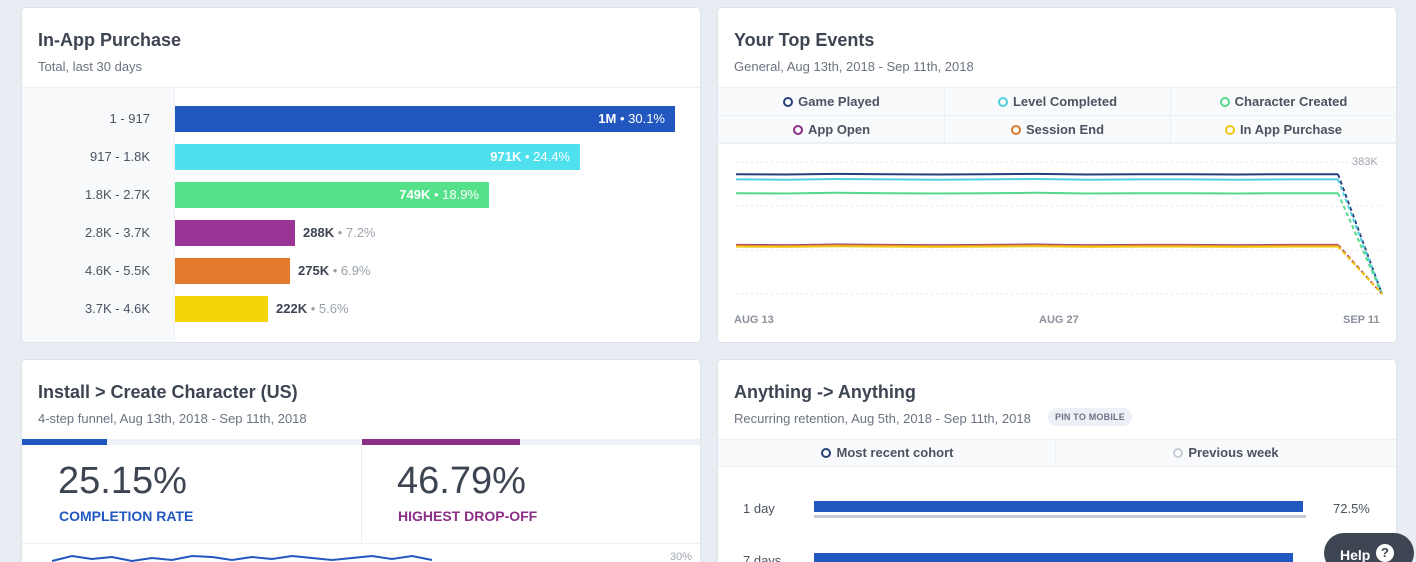 The height and width of the screenshot is (562, 1416). I want to click on retention-prev-bar, so click(1060, 516).